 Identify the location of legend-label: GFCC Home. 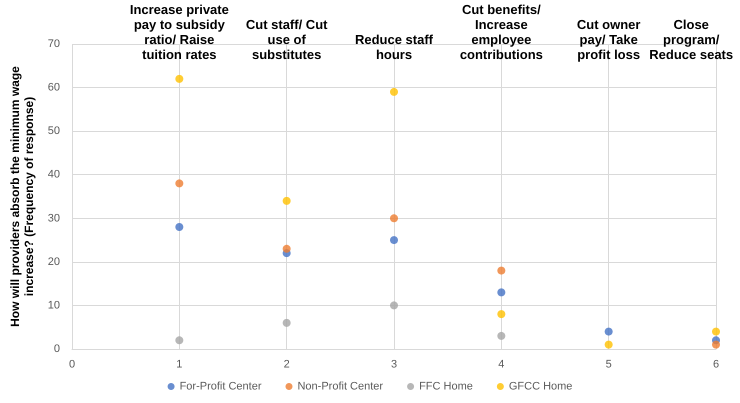
(540, 386).